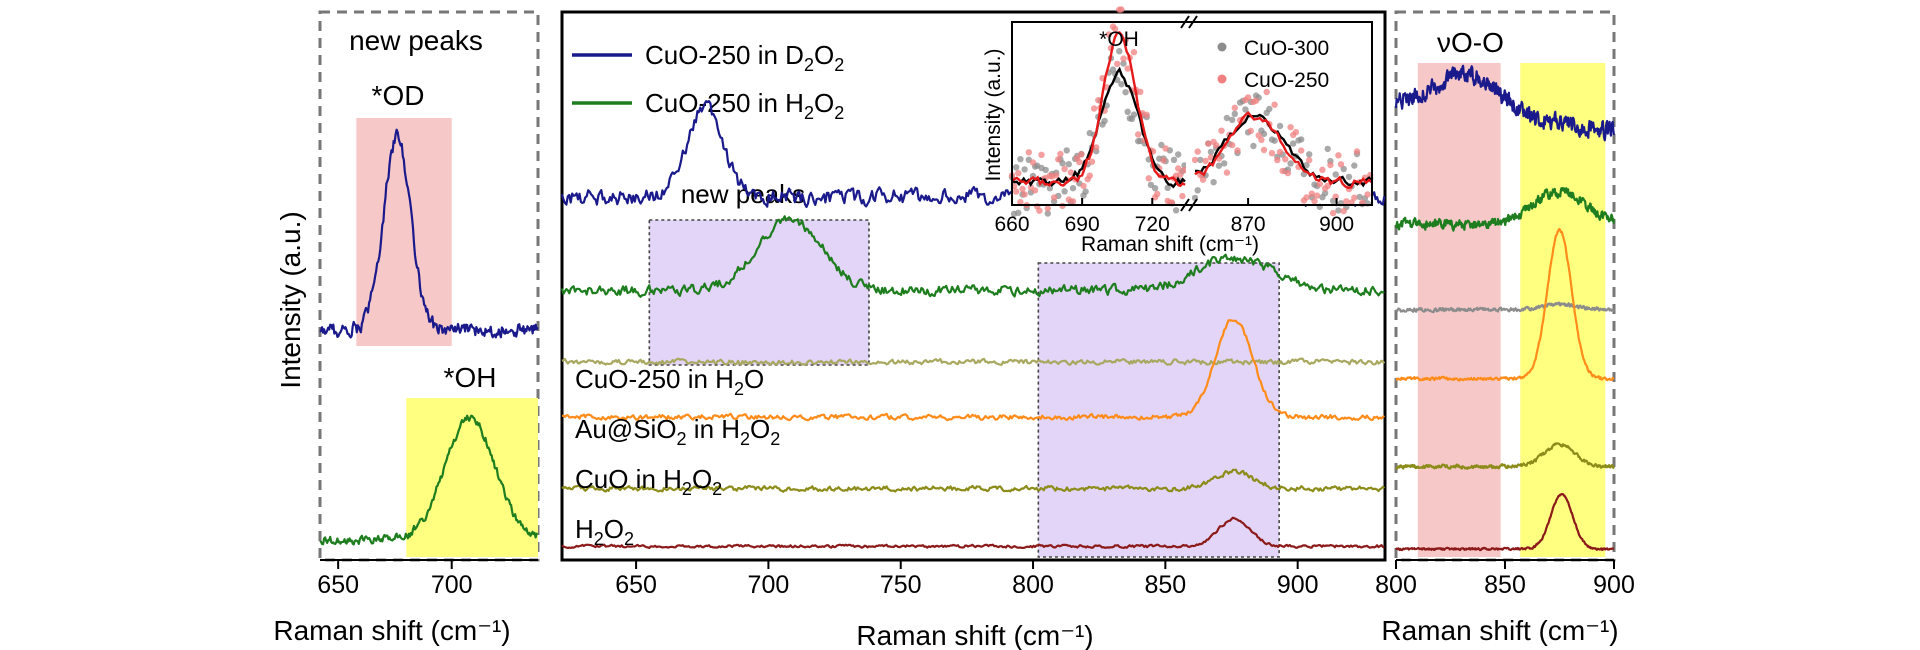 This screenshot has width=1920, height=650. Describe the element at coordinates (1189, 113) in the screenshot. I see `inset-axis-break` at that location.